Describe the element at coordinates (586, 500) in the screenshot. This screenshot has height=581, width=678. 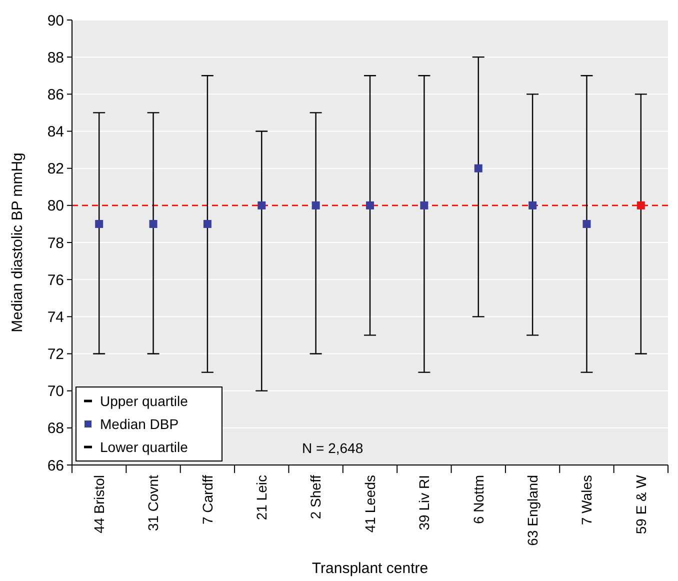
I see `x-tick-label: 7 Wales` at that location.